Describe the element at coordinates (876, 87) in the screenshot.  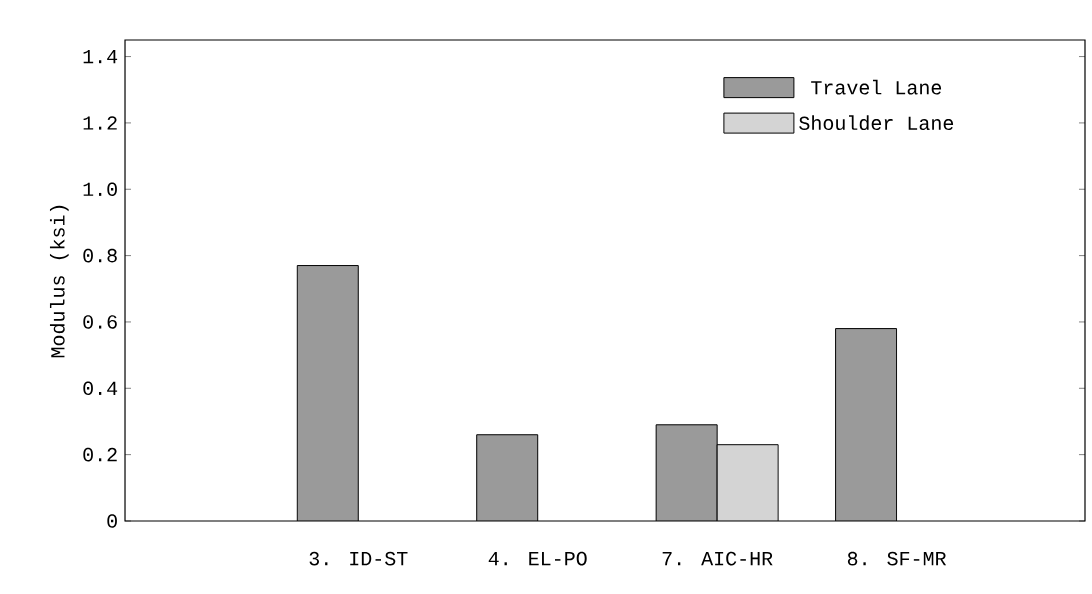
I see `legend-label: Travel Lane` at that location.